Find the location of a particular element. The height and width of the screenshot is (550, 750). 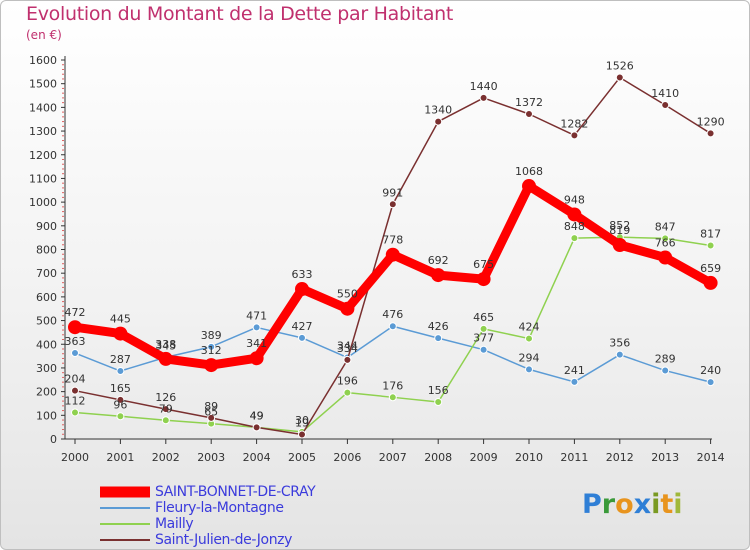

x-tick-label: 2003 is located at coordinates (211, 457).